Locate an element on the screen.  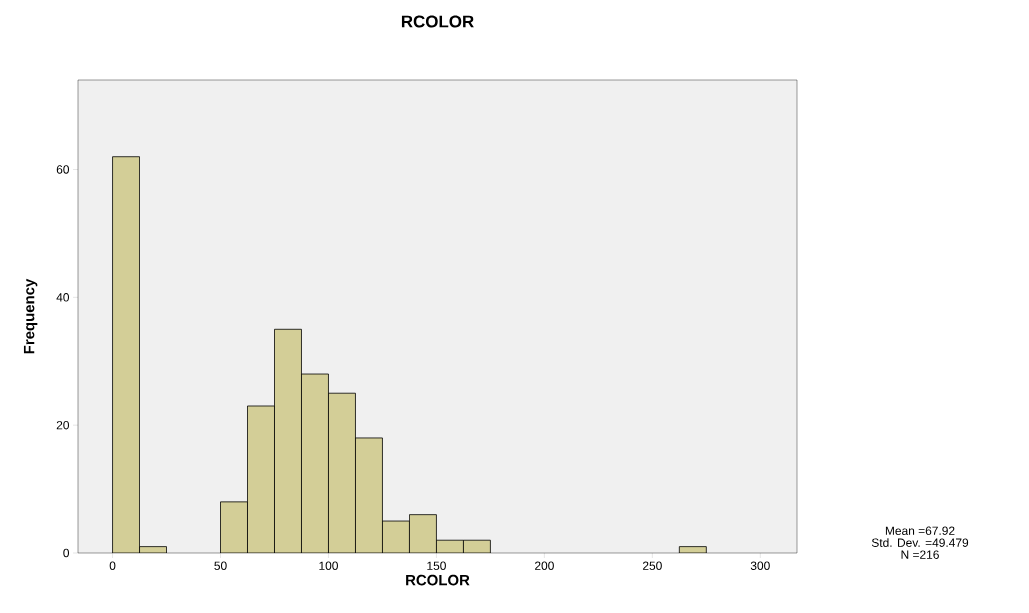
x-tick-label: 250 is located at coordinates (652, 565).